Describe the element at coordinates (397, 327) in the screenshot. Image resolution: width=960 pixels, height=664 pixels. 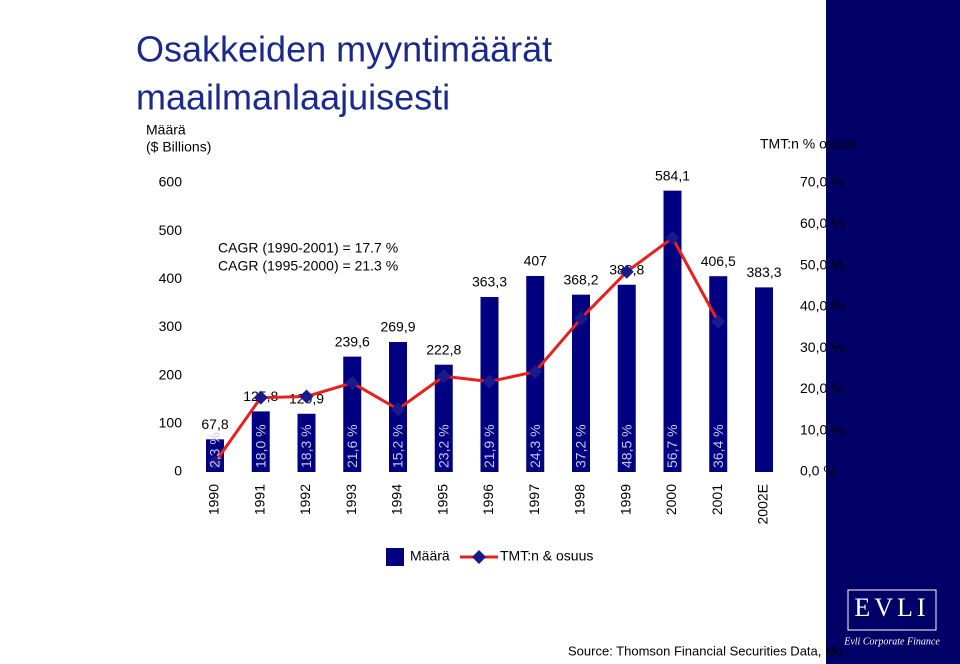
I see `bar-label: 269,9` at that location.